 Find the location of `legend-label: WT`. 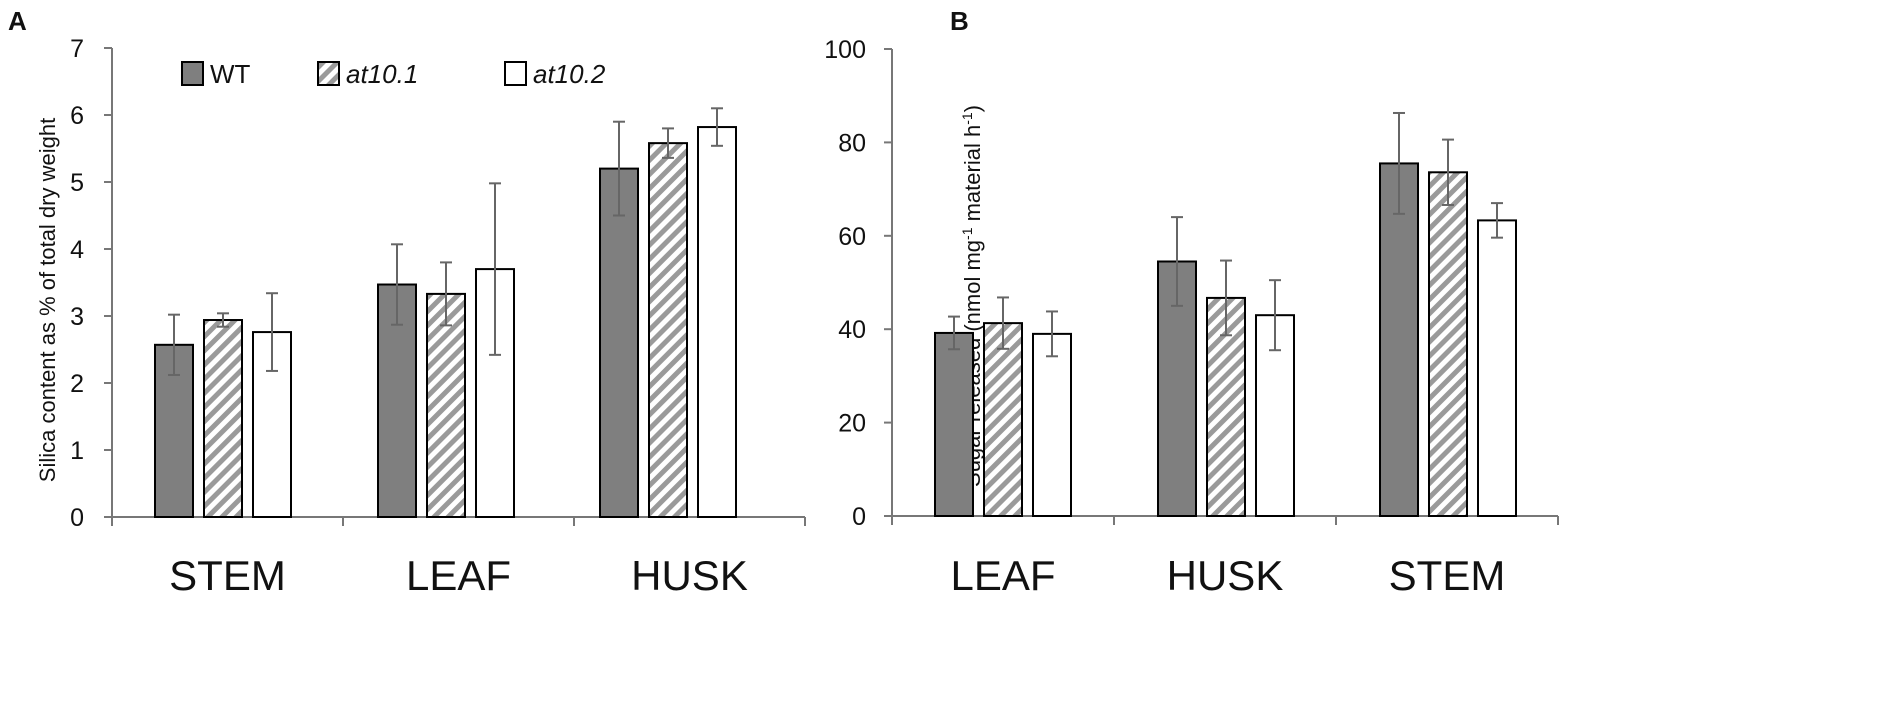

legend-label: WT is located at coordinates (230, 74).